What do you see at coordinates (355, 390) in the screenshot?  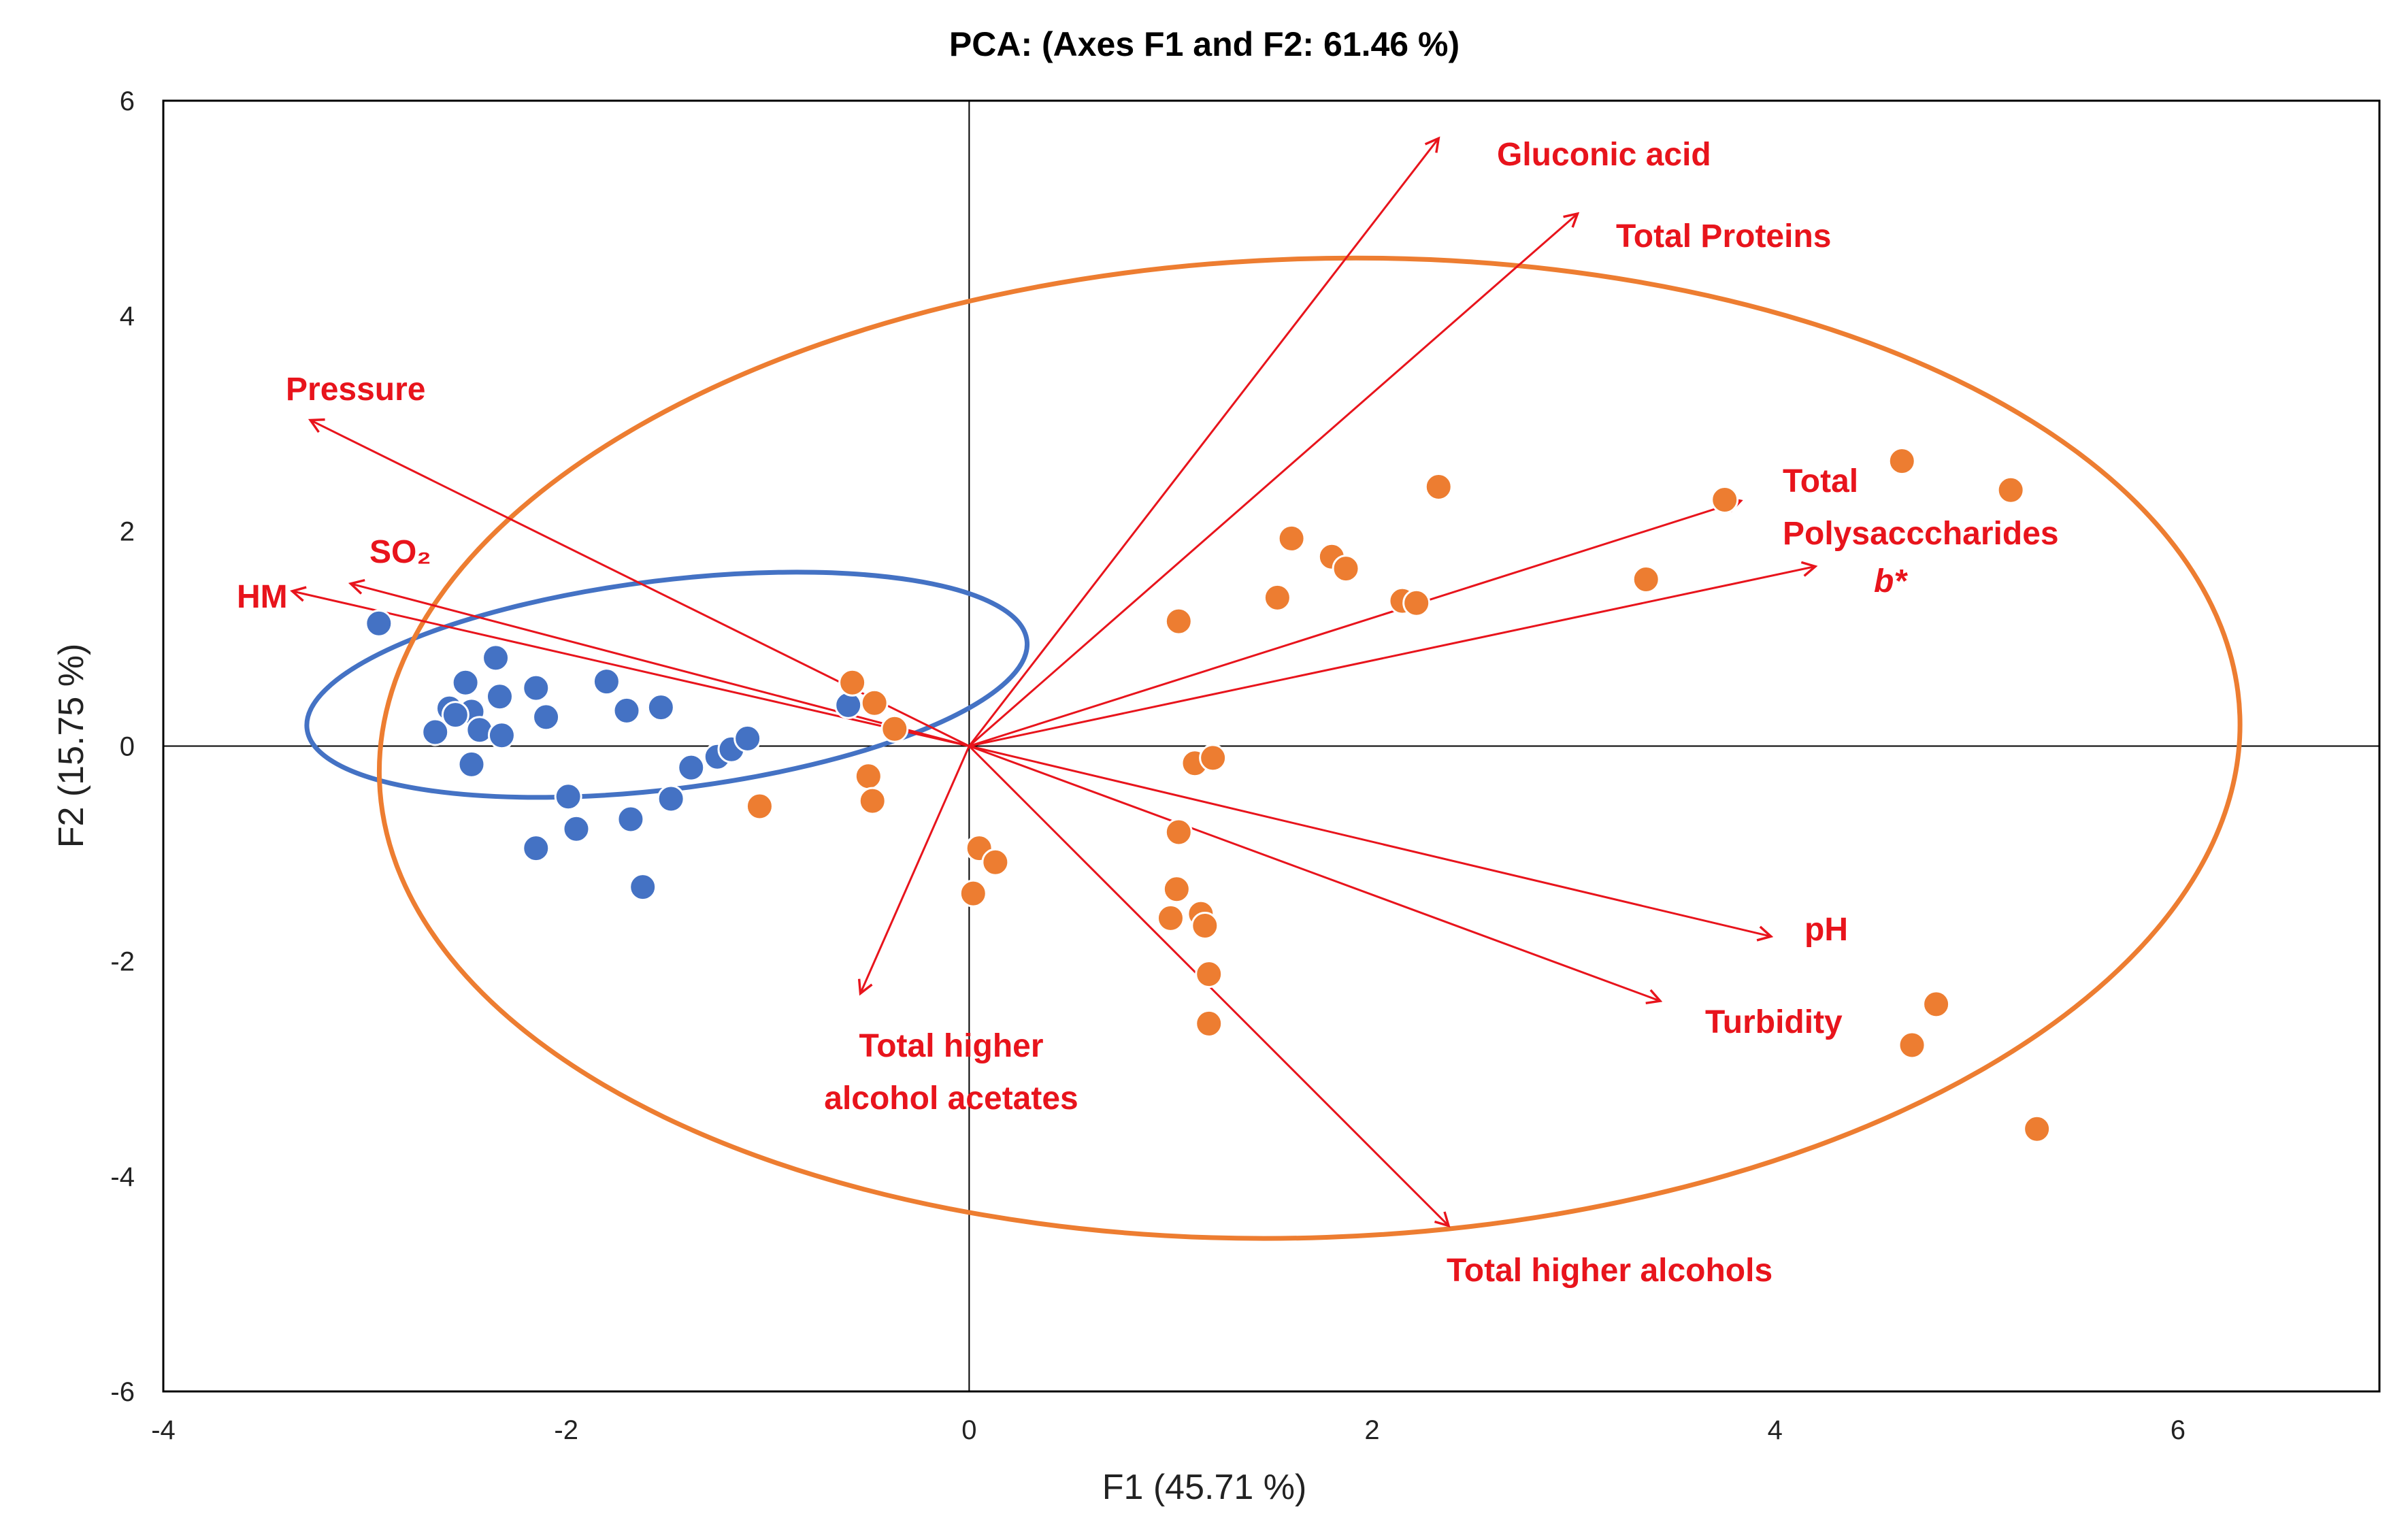 I see `vector-label-2: Pressure` at bounding box center [355, 390].